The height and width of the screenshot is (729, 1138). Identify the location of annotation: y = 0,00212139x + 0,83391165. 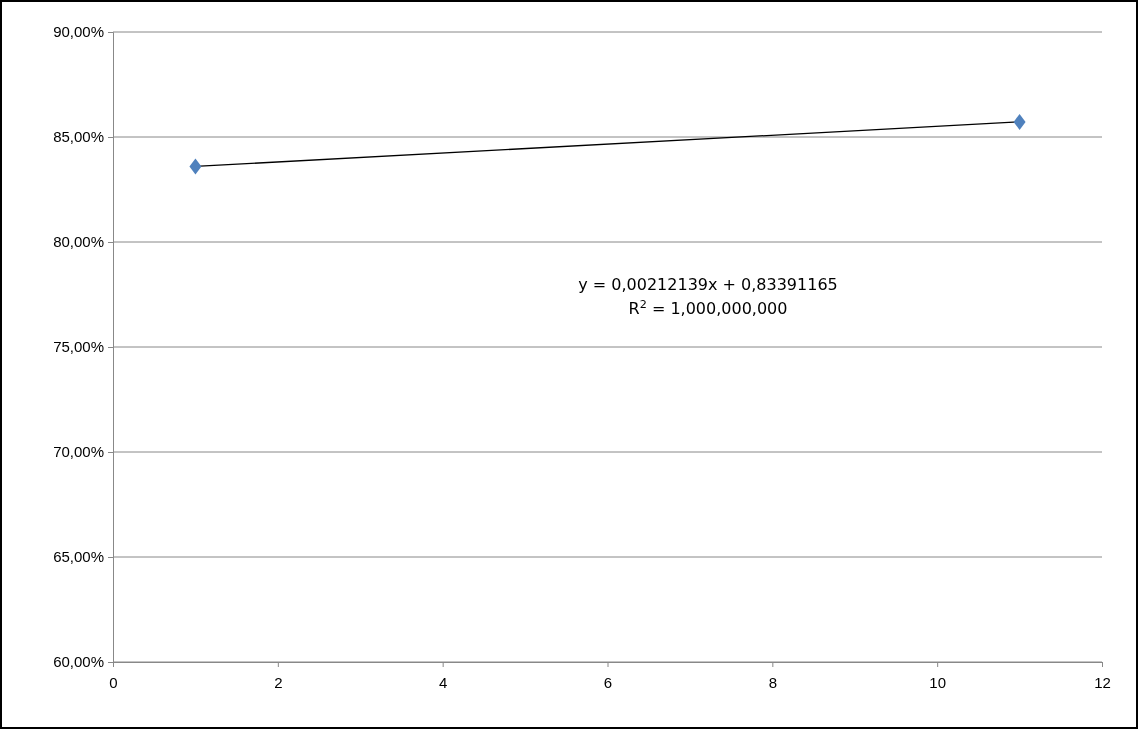
(708, 284).